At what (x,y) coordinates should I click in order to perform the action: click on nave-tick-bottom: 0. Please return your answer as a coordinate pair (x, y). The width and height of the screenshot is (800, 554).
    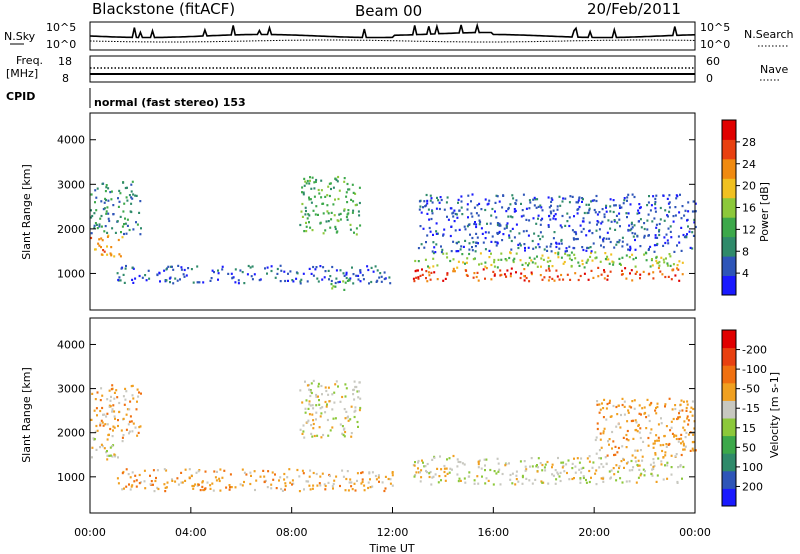
    Looking at the image, I should click on (709, 78).